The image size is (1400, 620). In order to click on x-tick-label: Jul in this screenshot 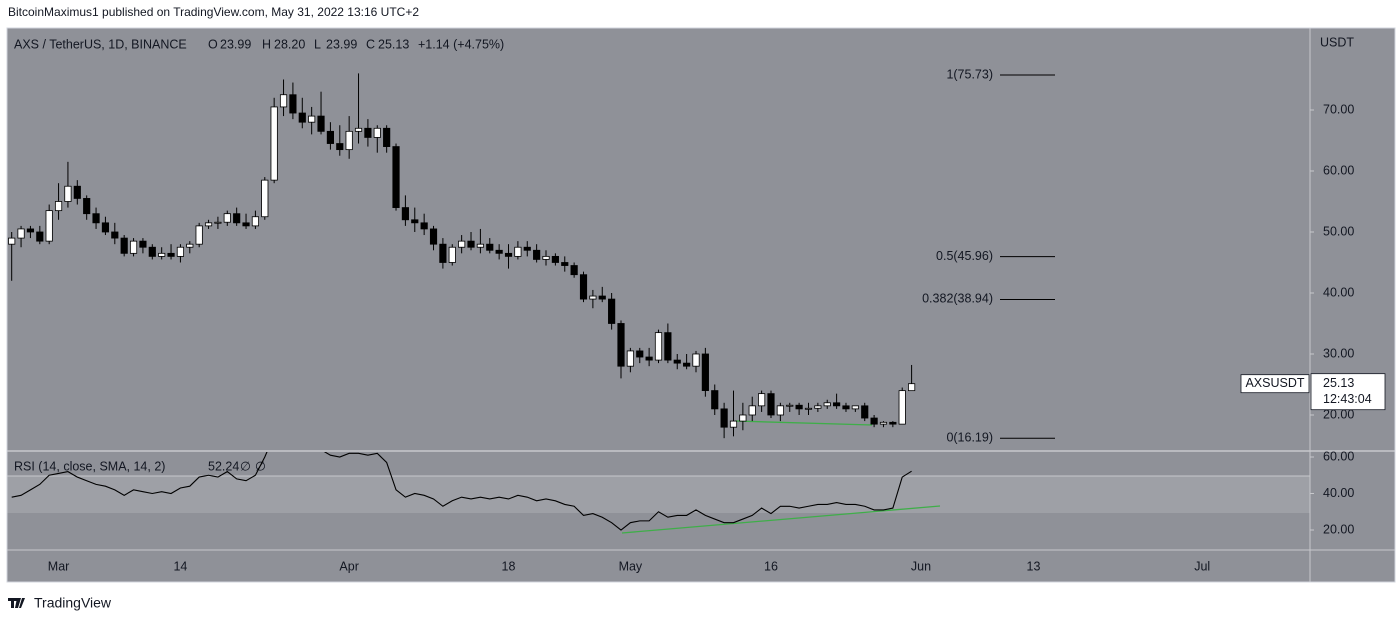, I will do `click(1202, 566)`.